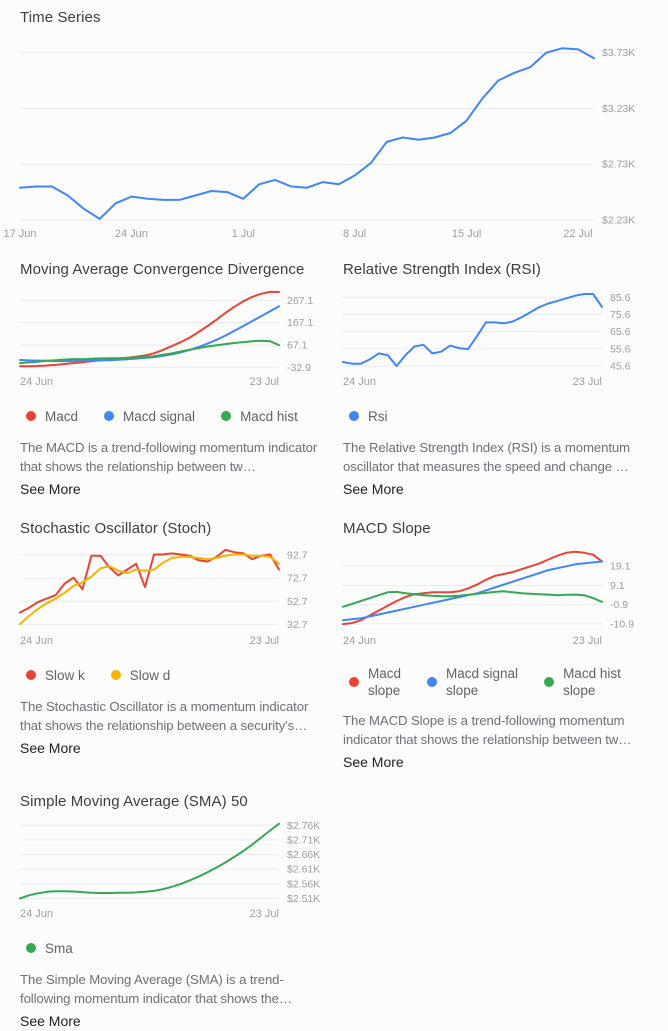  I want to click on empty-cell, so click(495, 911).